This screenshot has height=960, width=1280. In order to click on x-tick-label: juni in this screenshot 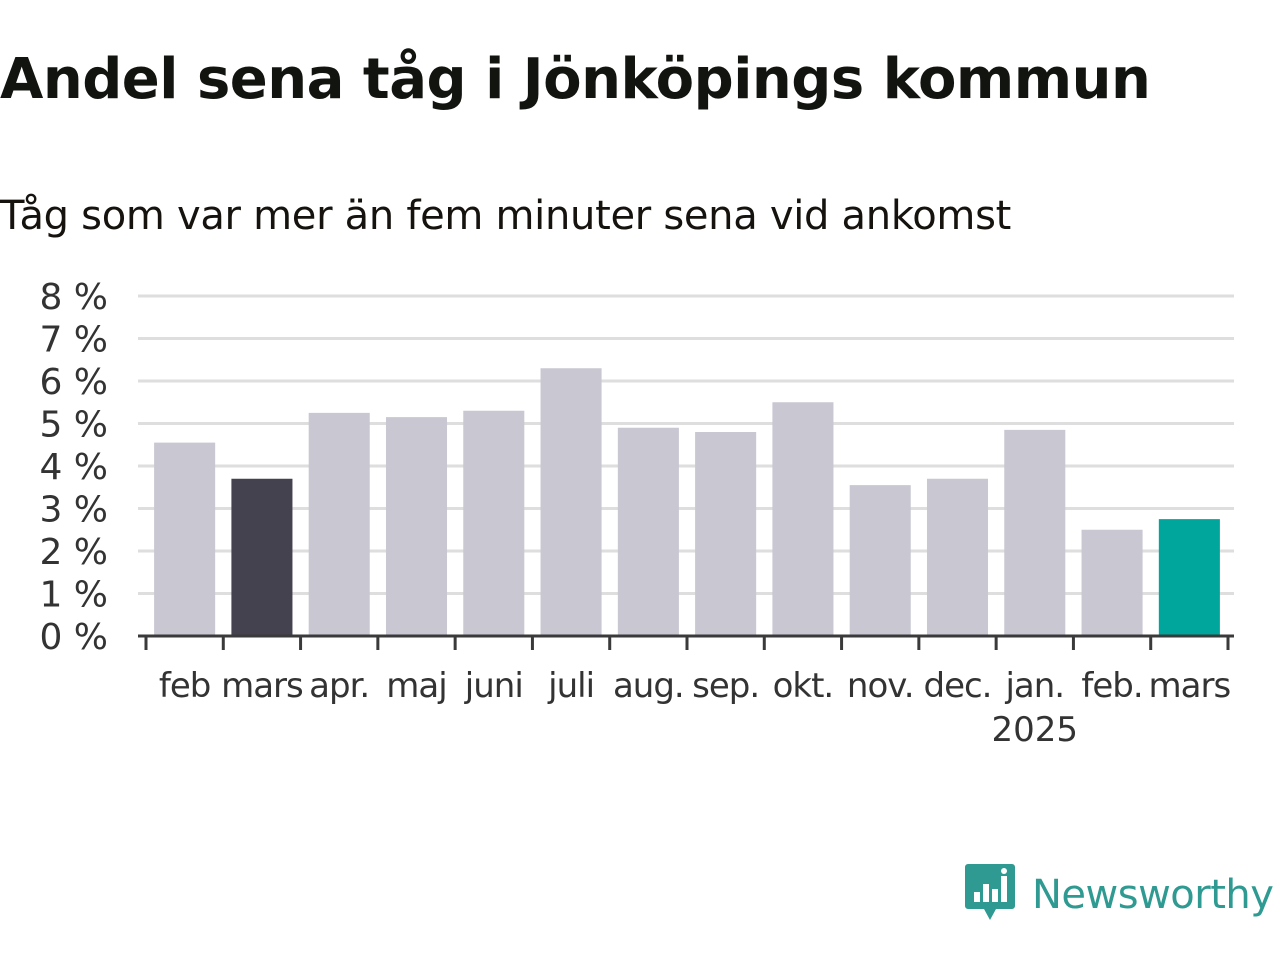, I will do `click(493, 686)`.